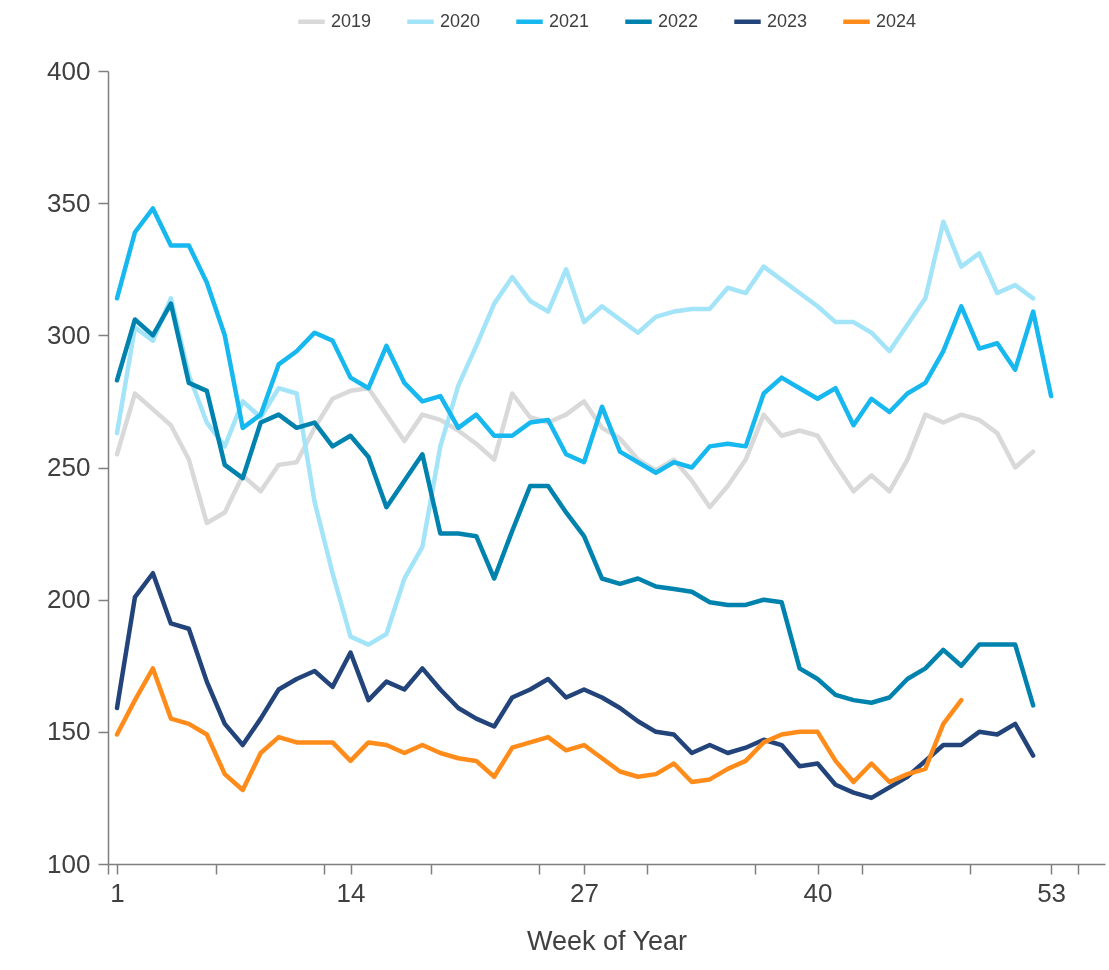 The height and width of the screenshot is (970, 1109). I want to click on y-tick-label: 150, so click(69, 731).